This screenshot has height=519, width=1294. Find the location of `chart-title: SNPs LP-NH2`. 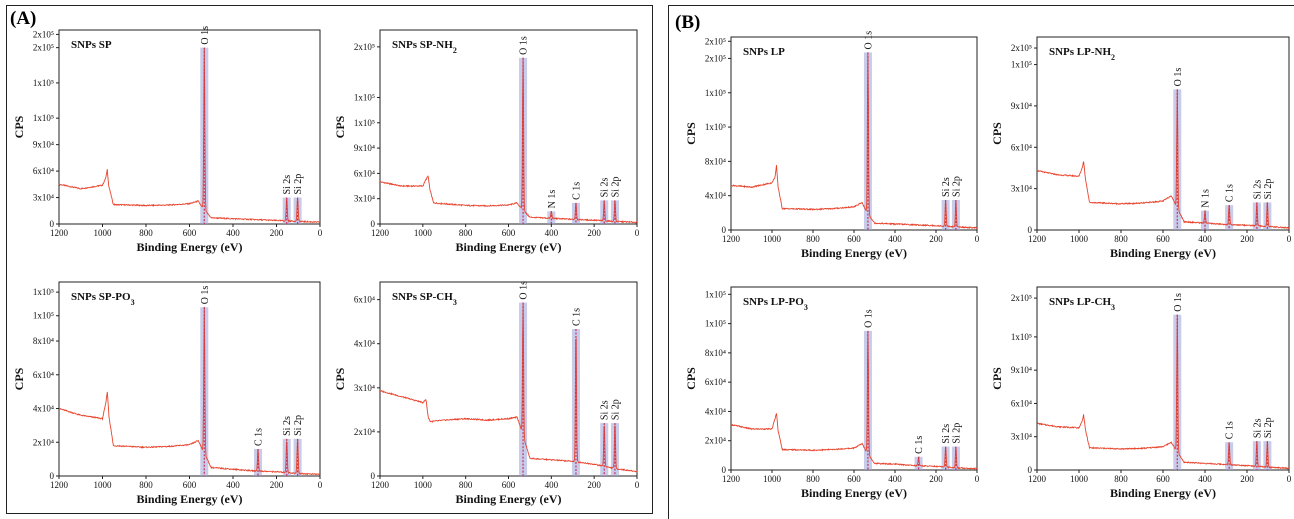

chart-title: SNPs LP-NH2 is located at coordinates (1082, 54).